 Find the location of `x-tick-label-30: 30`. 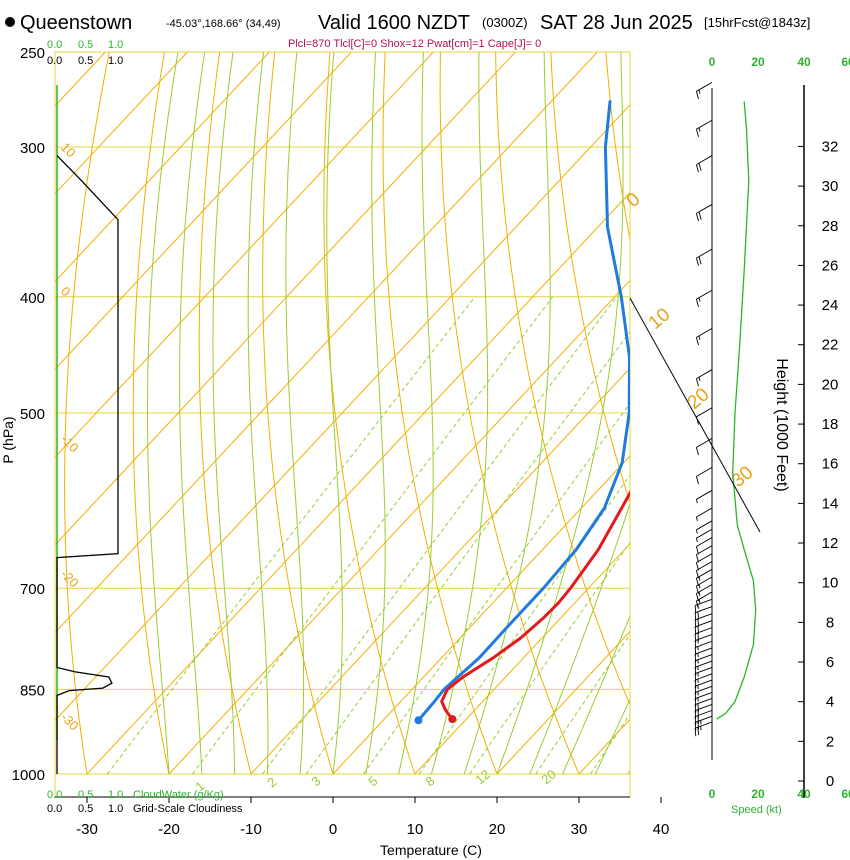

x-tick-label-30: 30 is located at coordinates (579, 829).